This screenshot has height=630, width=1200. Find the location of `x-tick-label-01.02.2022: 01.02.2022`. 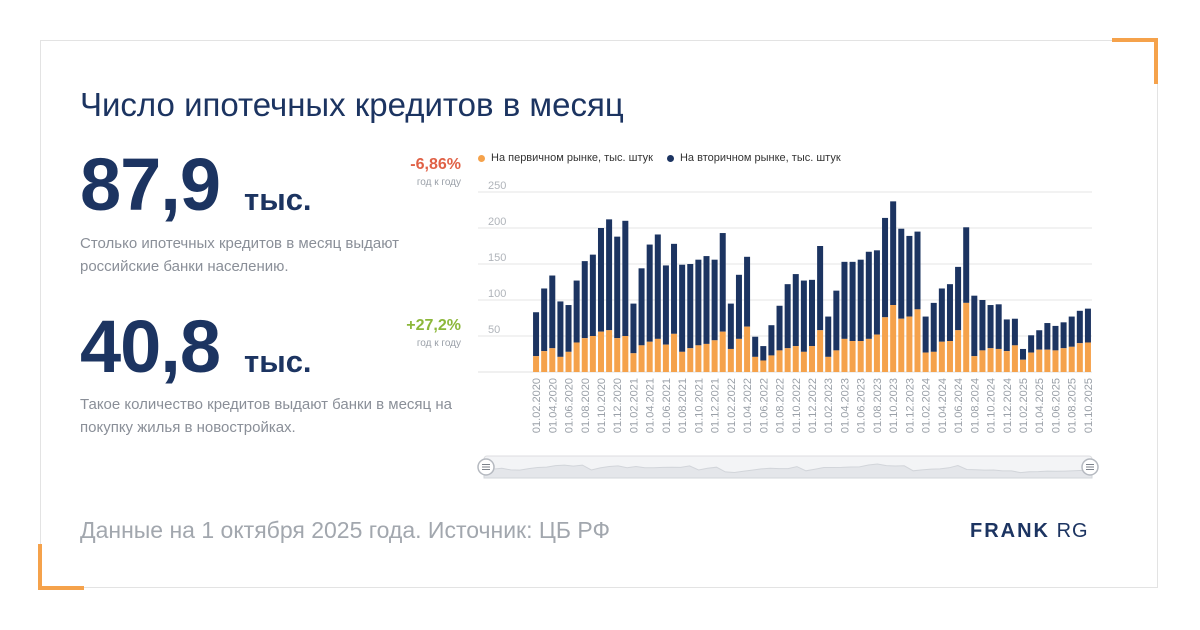

x-tick-label-01.02.2022: 01.02.2022 is located at coordinates (732, 405).